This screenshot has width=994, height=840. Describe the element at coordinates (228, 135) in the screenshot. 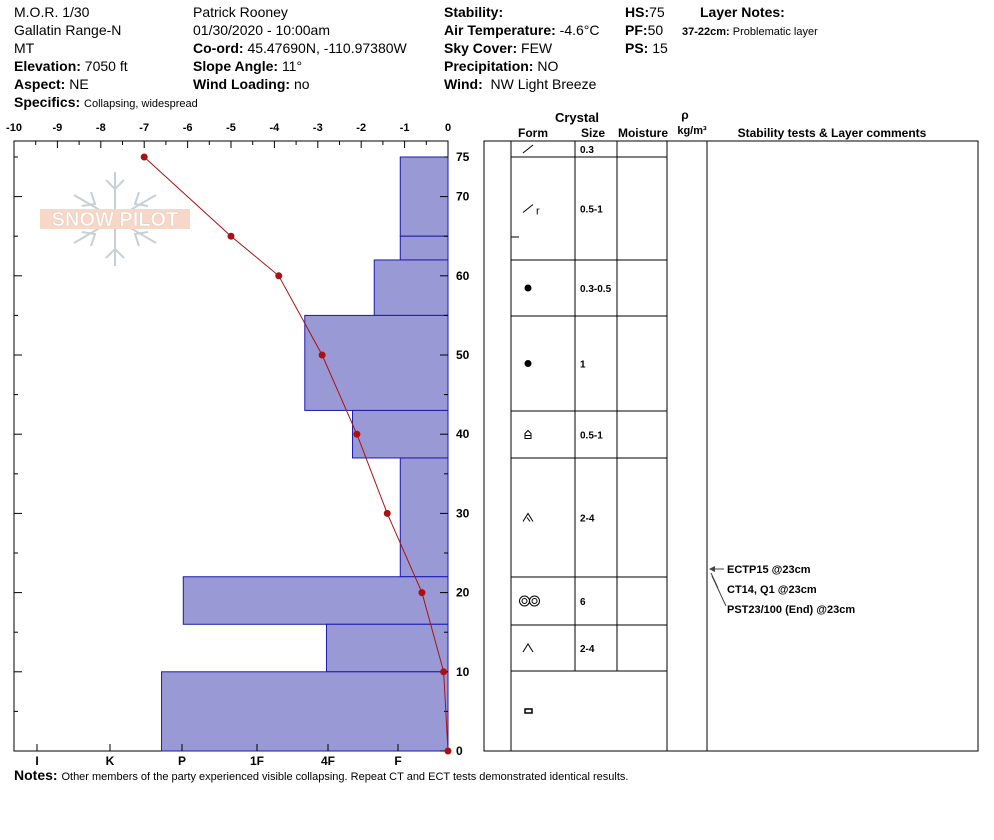

I see `temperature-axis: -10 -9 -8 -7 -6 -5 -4 -3 -2 -1 0` at that location.